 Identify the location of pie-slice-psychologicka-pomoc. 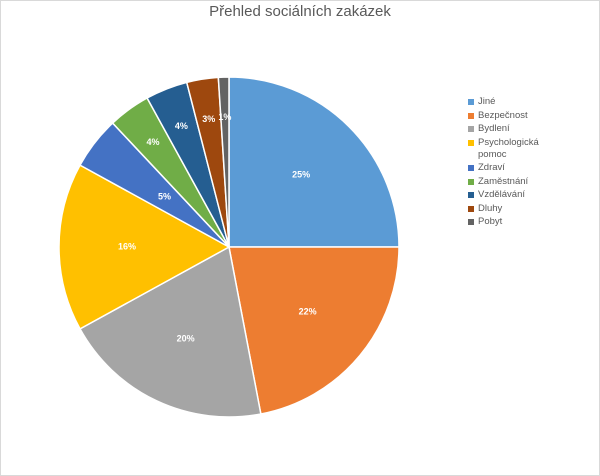
(144, 247).